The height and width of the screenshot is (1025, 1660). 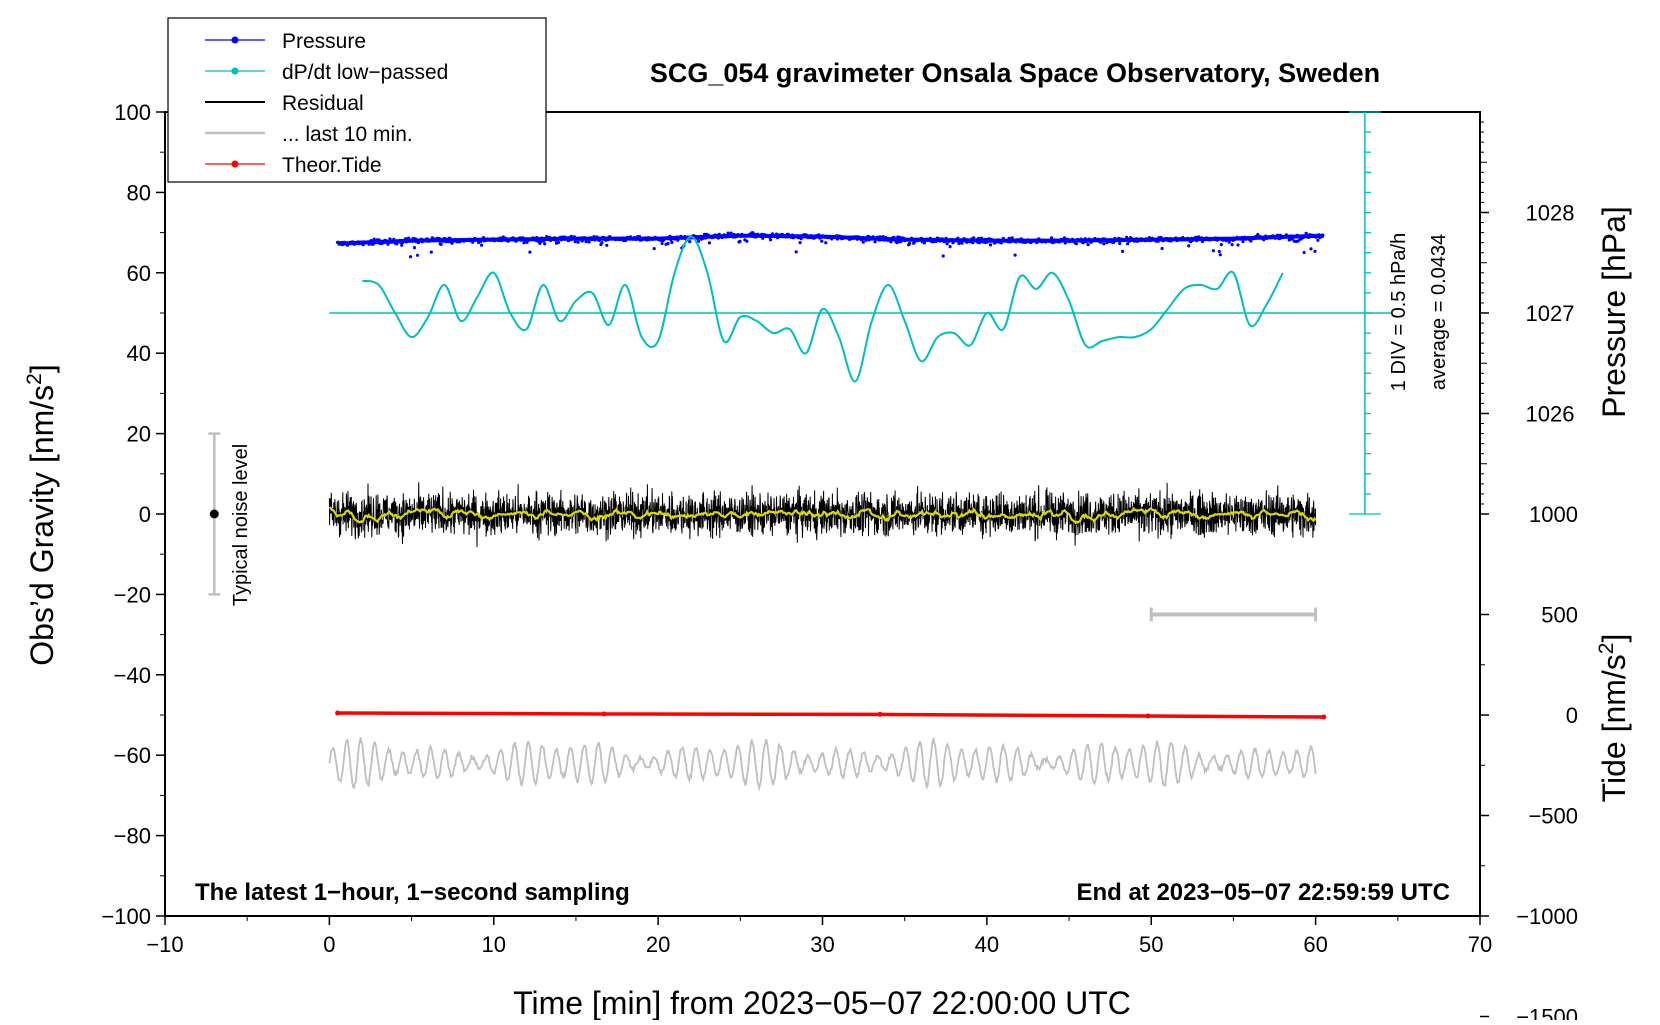 What do you see at coordinates (329, 944) in the screenshot?
I see `x-tick-label: 0` at bounding box center [329, 944].